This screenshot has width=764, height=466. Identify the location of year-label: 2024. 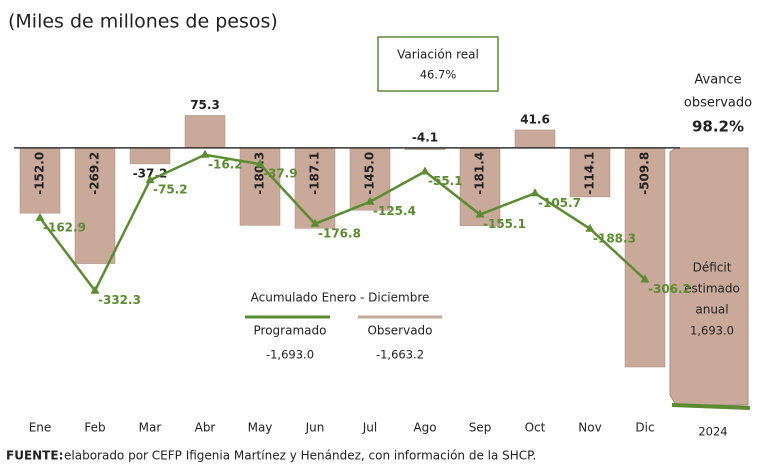
(712, 432).